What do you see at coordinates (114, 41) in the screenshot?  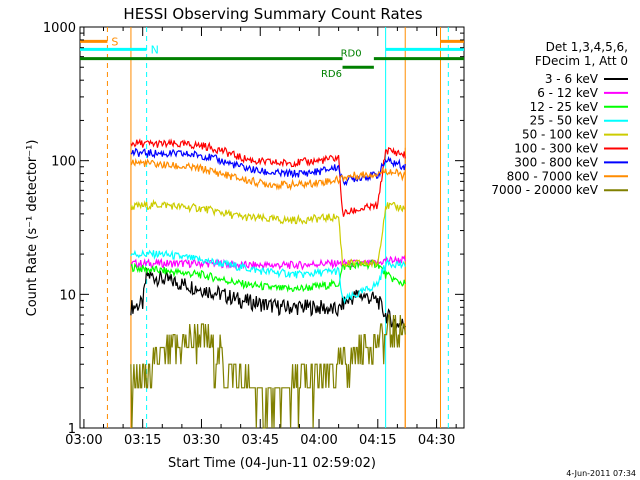 I see `saa-label: S` at bounding box center [114, 41].